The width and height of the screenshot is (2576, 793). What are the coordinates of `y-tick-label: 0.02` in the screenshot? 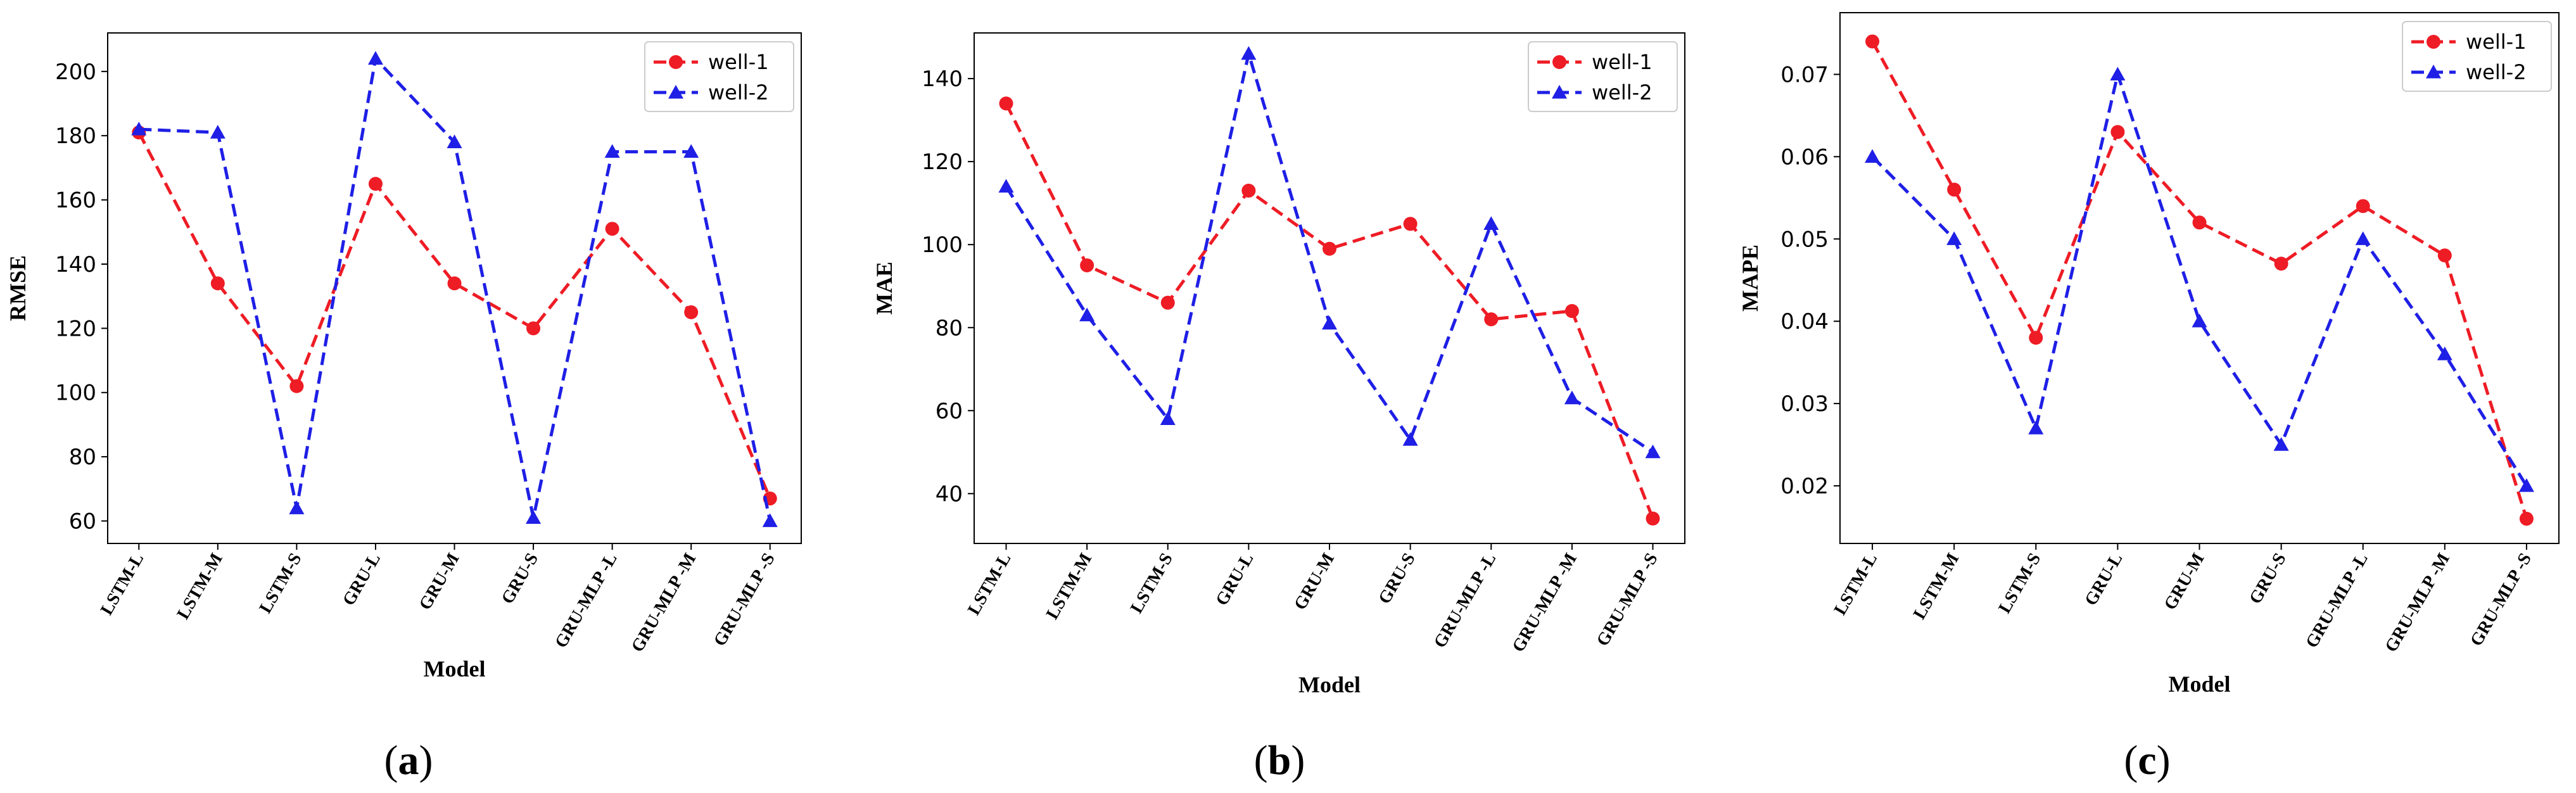 It's located at (1805, 486).